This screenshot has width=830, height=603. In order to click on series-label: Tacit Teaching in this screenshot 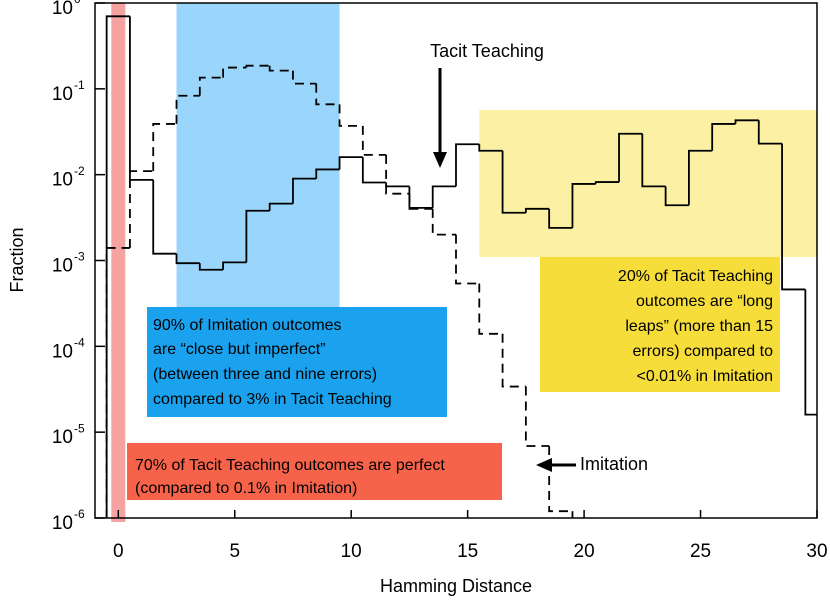, I will do `click(487, 51)`.